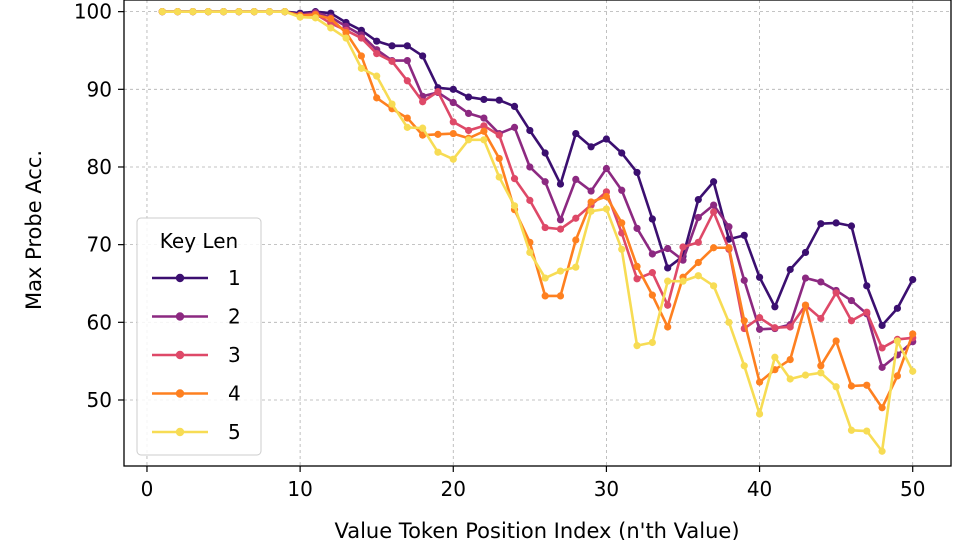  What do you see at coordinates (196, 355) in the screenshot?
I see `legend-entries: 1 2 3 4 5` at bounding box center [196, 355].